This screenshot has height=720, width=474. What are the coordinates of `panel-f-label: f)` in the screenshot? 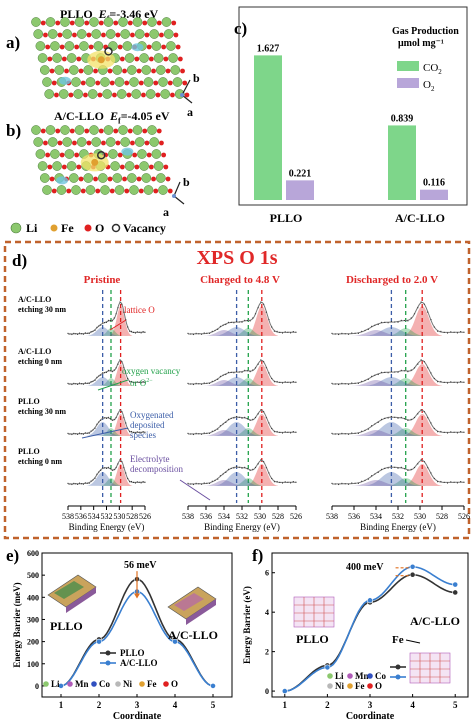 It's located at (257, 555).